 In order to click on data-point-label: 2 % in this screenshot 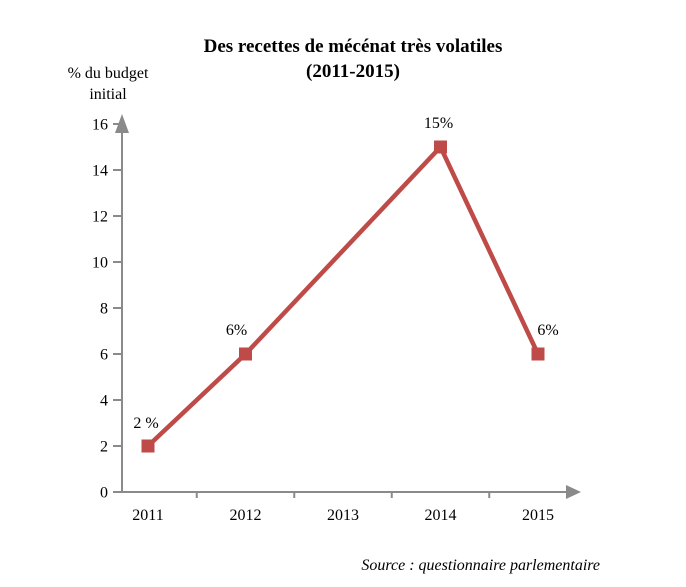, I will do `click(145, 423)`.